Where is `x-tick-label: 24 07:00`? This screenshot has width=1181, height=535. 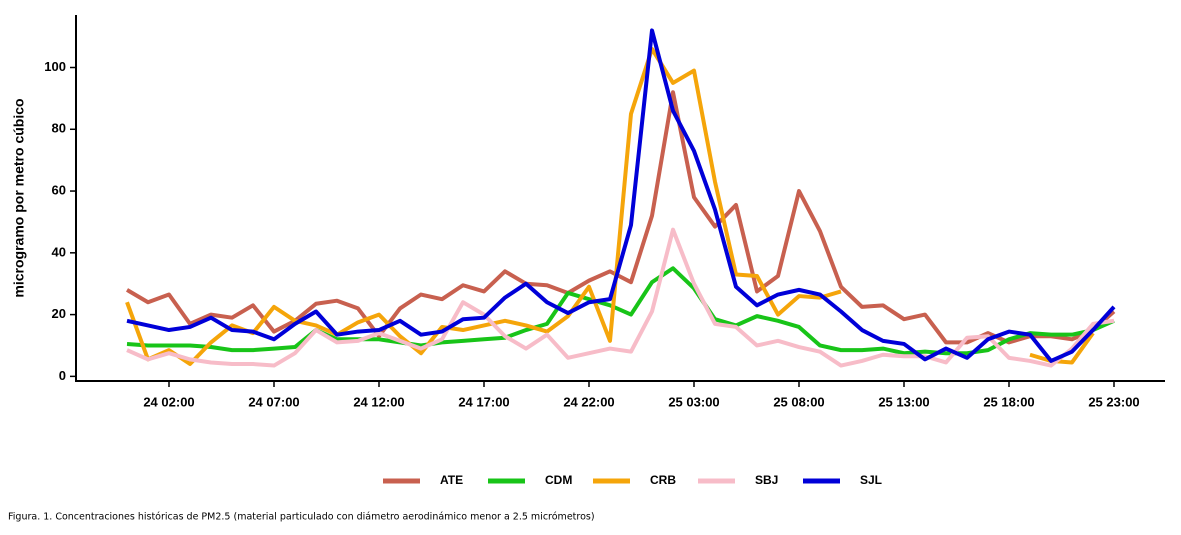 x-tick-label: 24 07:00 is located at coordinates (273, 401).